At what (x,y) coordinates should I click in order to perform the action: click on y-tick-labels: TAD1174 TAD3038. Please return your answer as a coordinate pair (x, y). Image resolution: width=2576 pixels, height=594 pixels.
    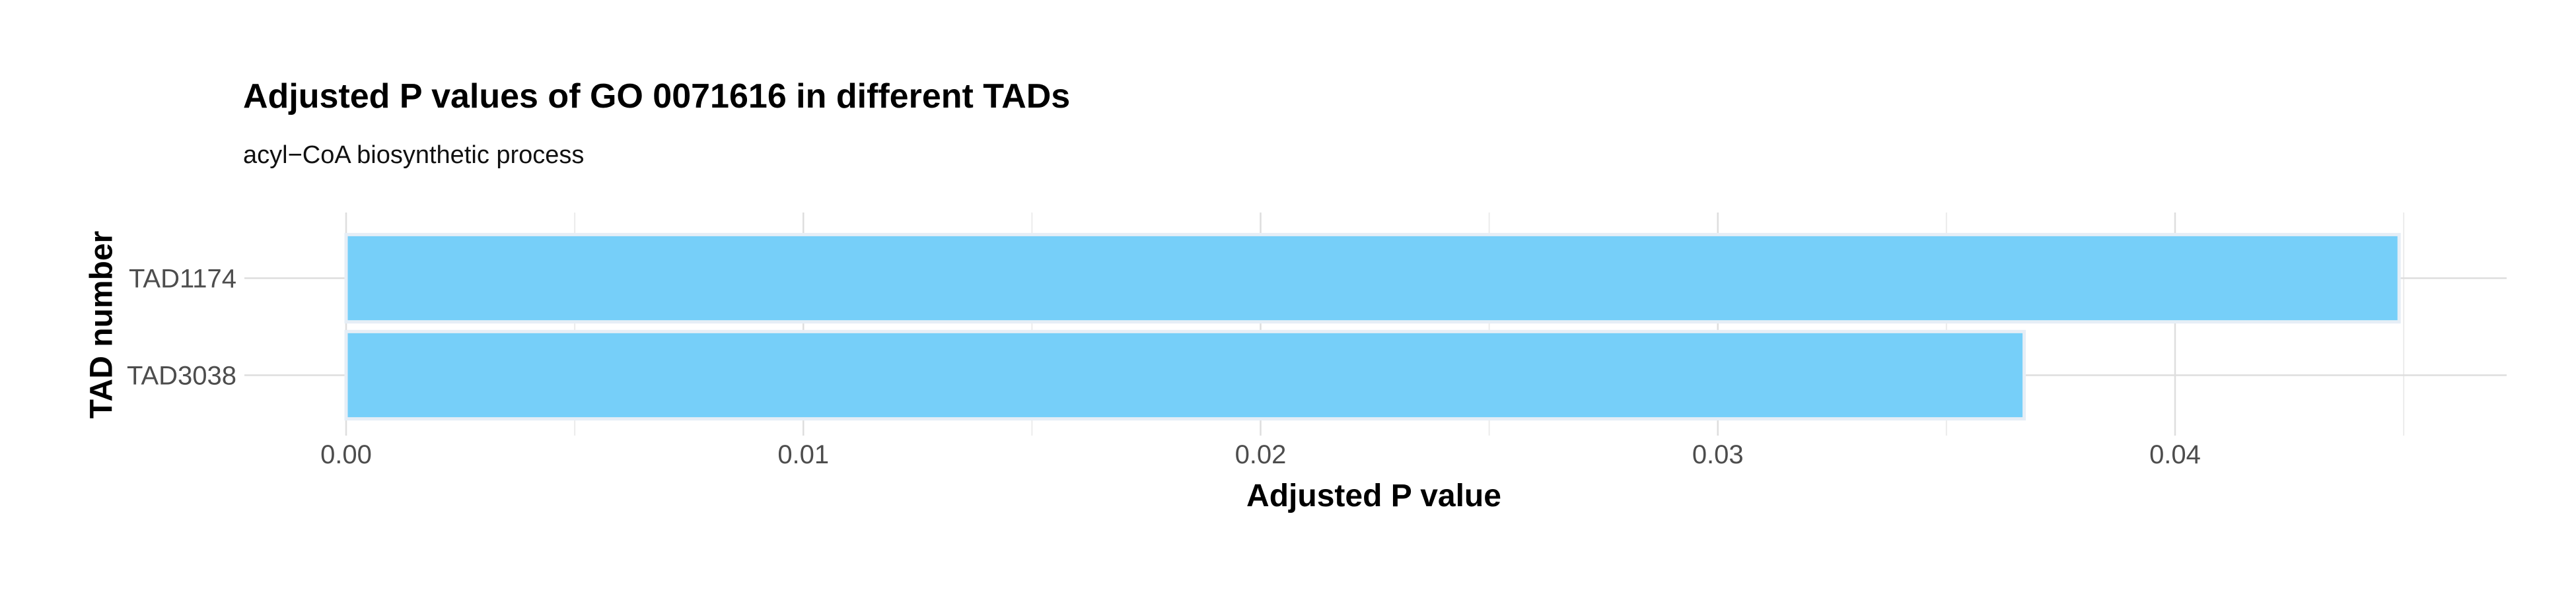
    Looking at the image, I should click on (182, 328).